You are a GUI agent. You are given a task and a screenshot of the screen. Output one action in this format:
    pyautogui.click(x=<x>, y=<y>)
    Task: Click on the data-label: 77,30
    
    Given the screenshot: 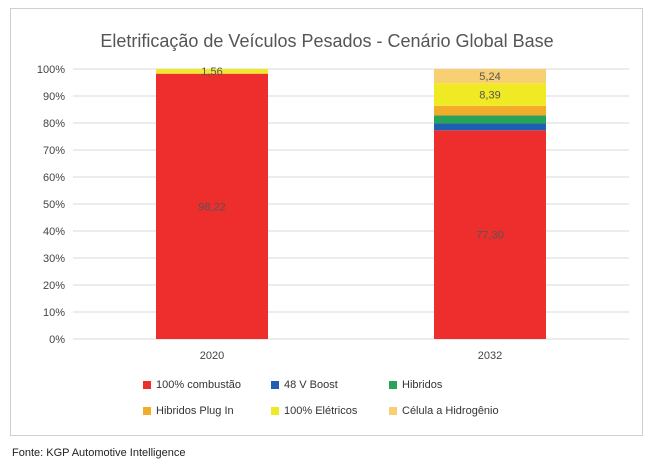 What is the action you would take?
    pyautogui.click(x=490, y=236)
    